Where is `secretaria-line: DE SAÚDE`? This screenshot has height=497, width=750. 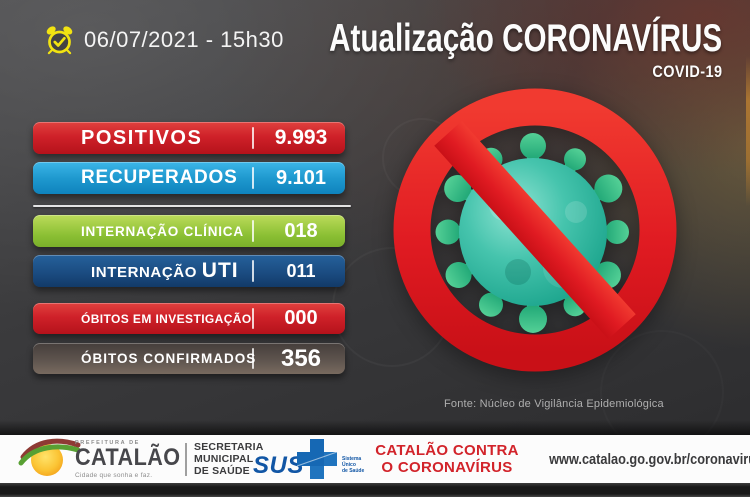 secretaria-line: DE SAÚDE is located at coordinates (222, 471).